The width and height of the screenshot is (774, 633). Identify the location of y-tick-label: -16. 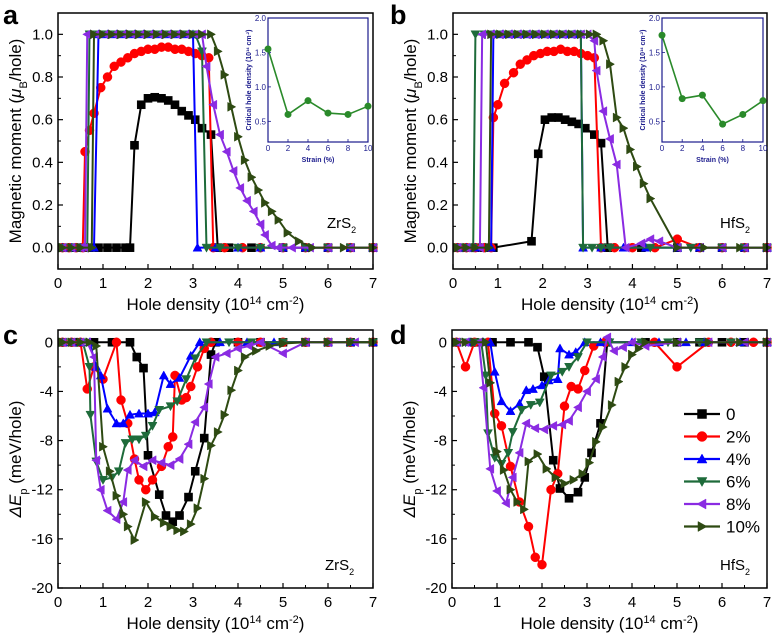
(436, 539).